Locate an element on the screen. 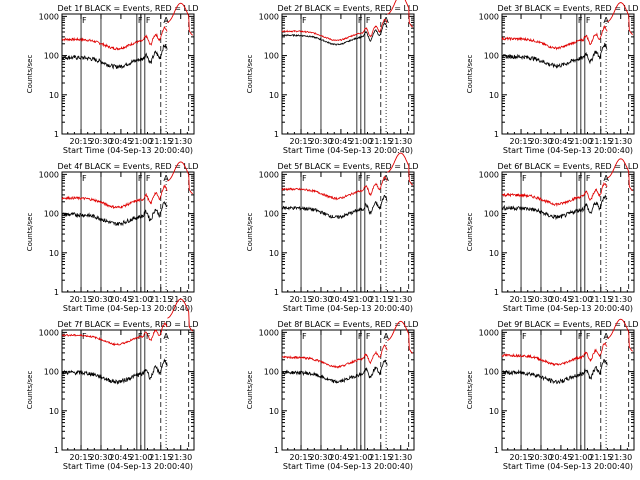 The image size is (640, 480). panel-title: Det 7f BLACK = Events, RED = LLD is located at coordinates (127, 324).